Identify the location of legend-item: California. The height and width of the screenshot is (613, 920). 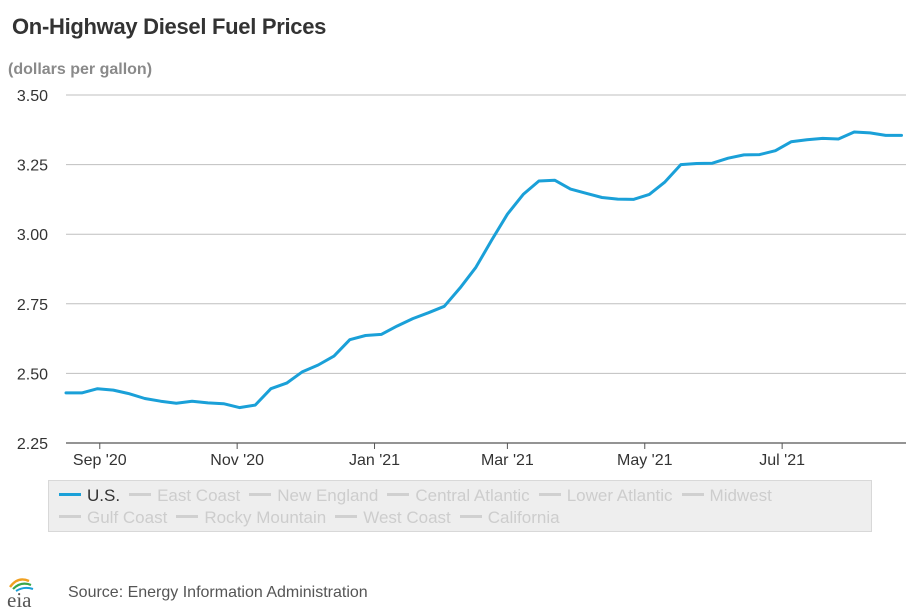
(509, 518).